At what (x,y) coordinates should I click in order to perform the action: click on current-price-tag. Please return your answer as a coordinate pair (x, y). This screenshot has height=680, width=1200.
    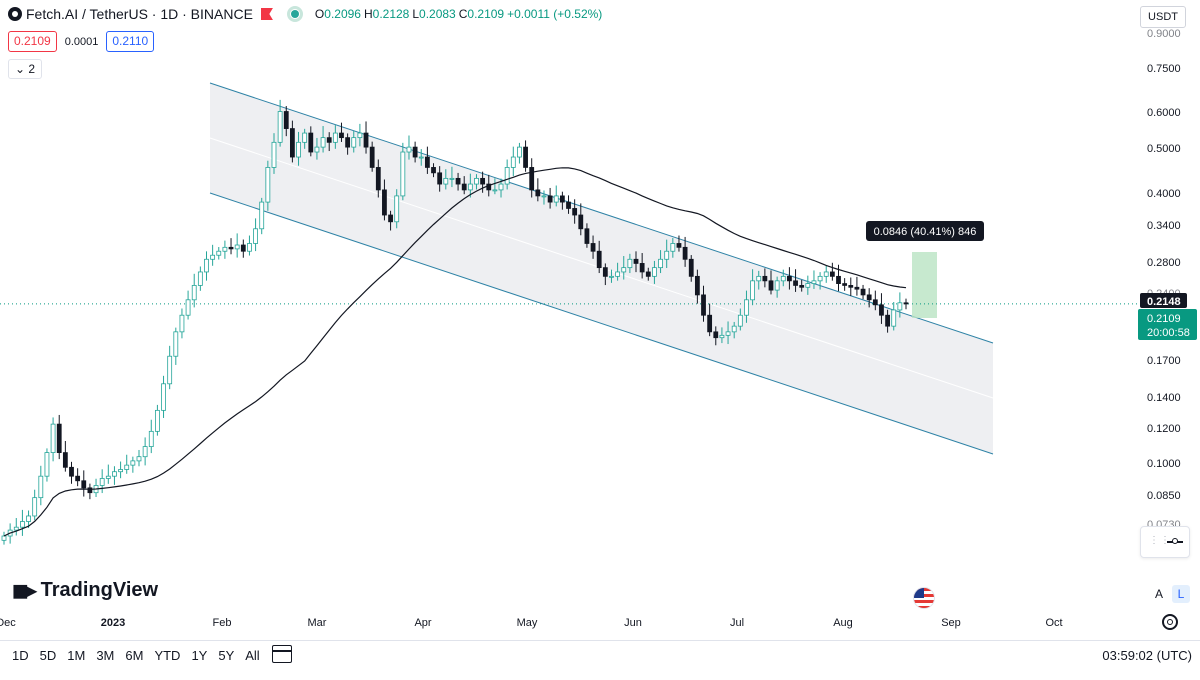
    Looking at the image, I should click on (1167, 324).